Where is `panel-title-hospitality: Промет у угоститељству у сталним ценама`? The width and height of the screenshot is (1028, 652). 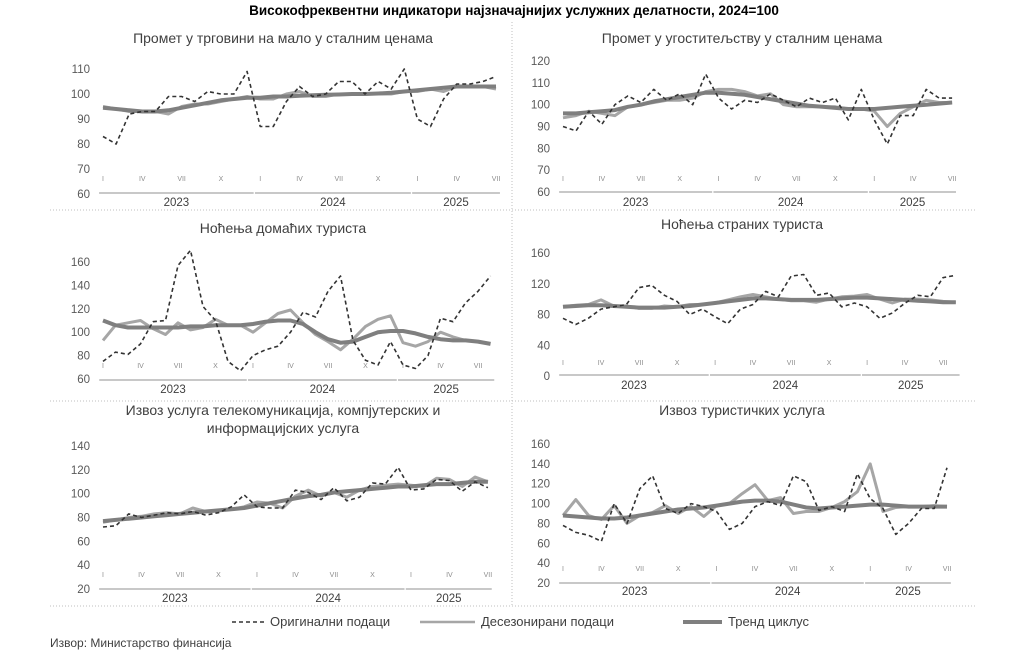
panel-title-hospitality: Промет у угоститељству у сталним ценама is located at coordinates (742, 38).